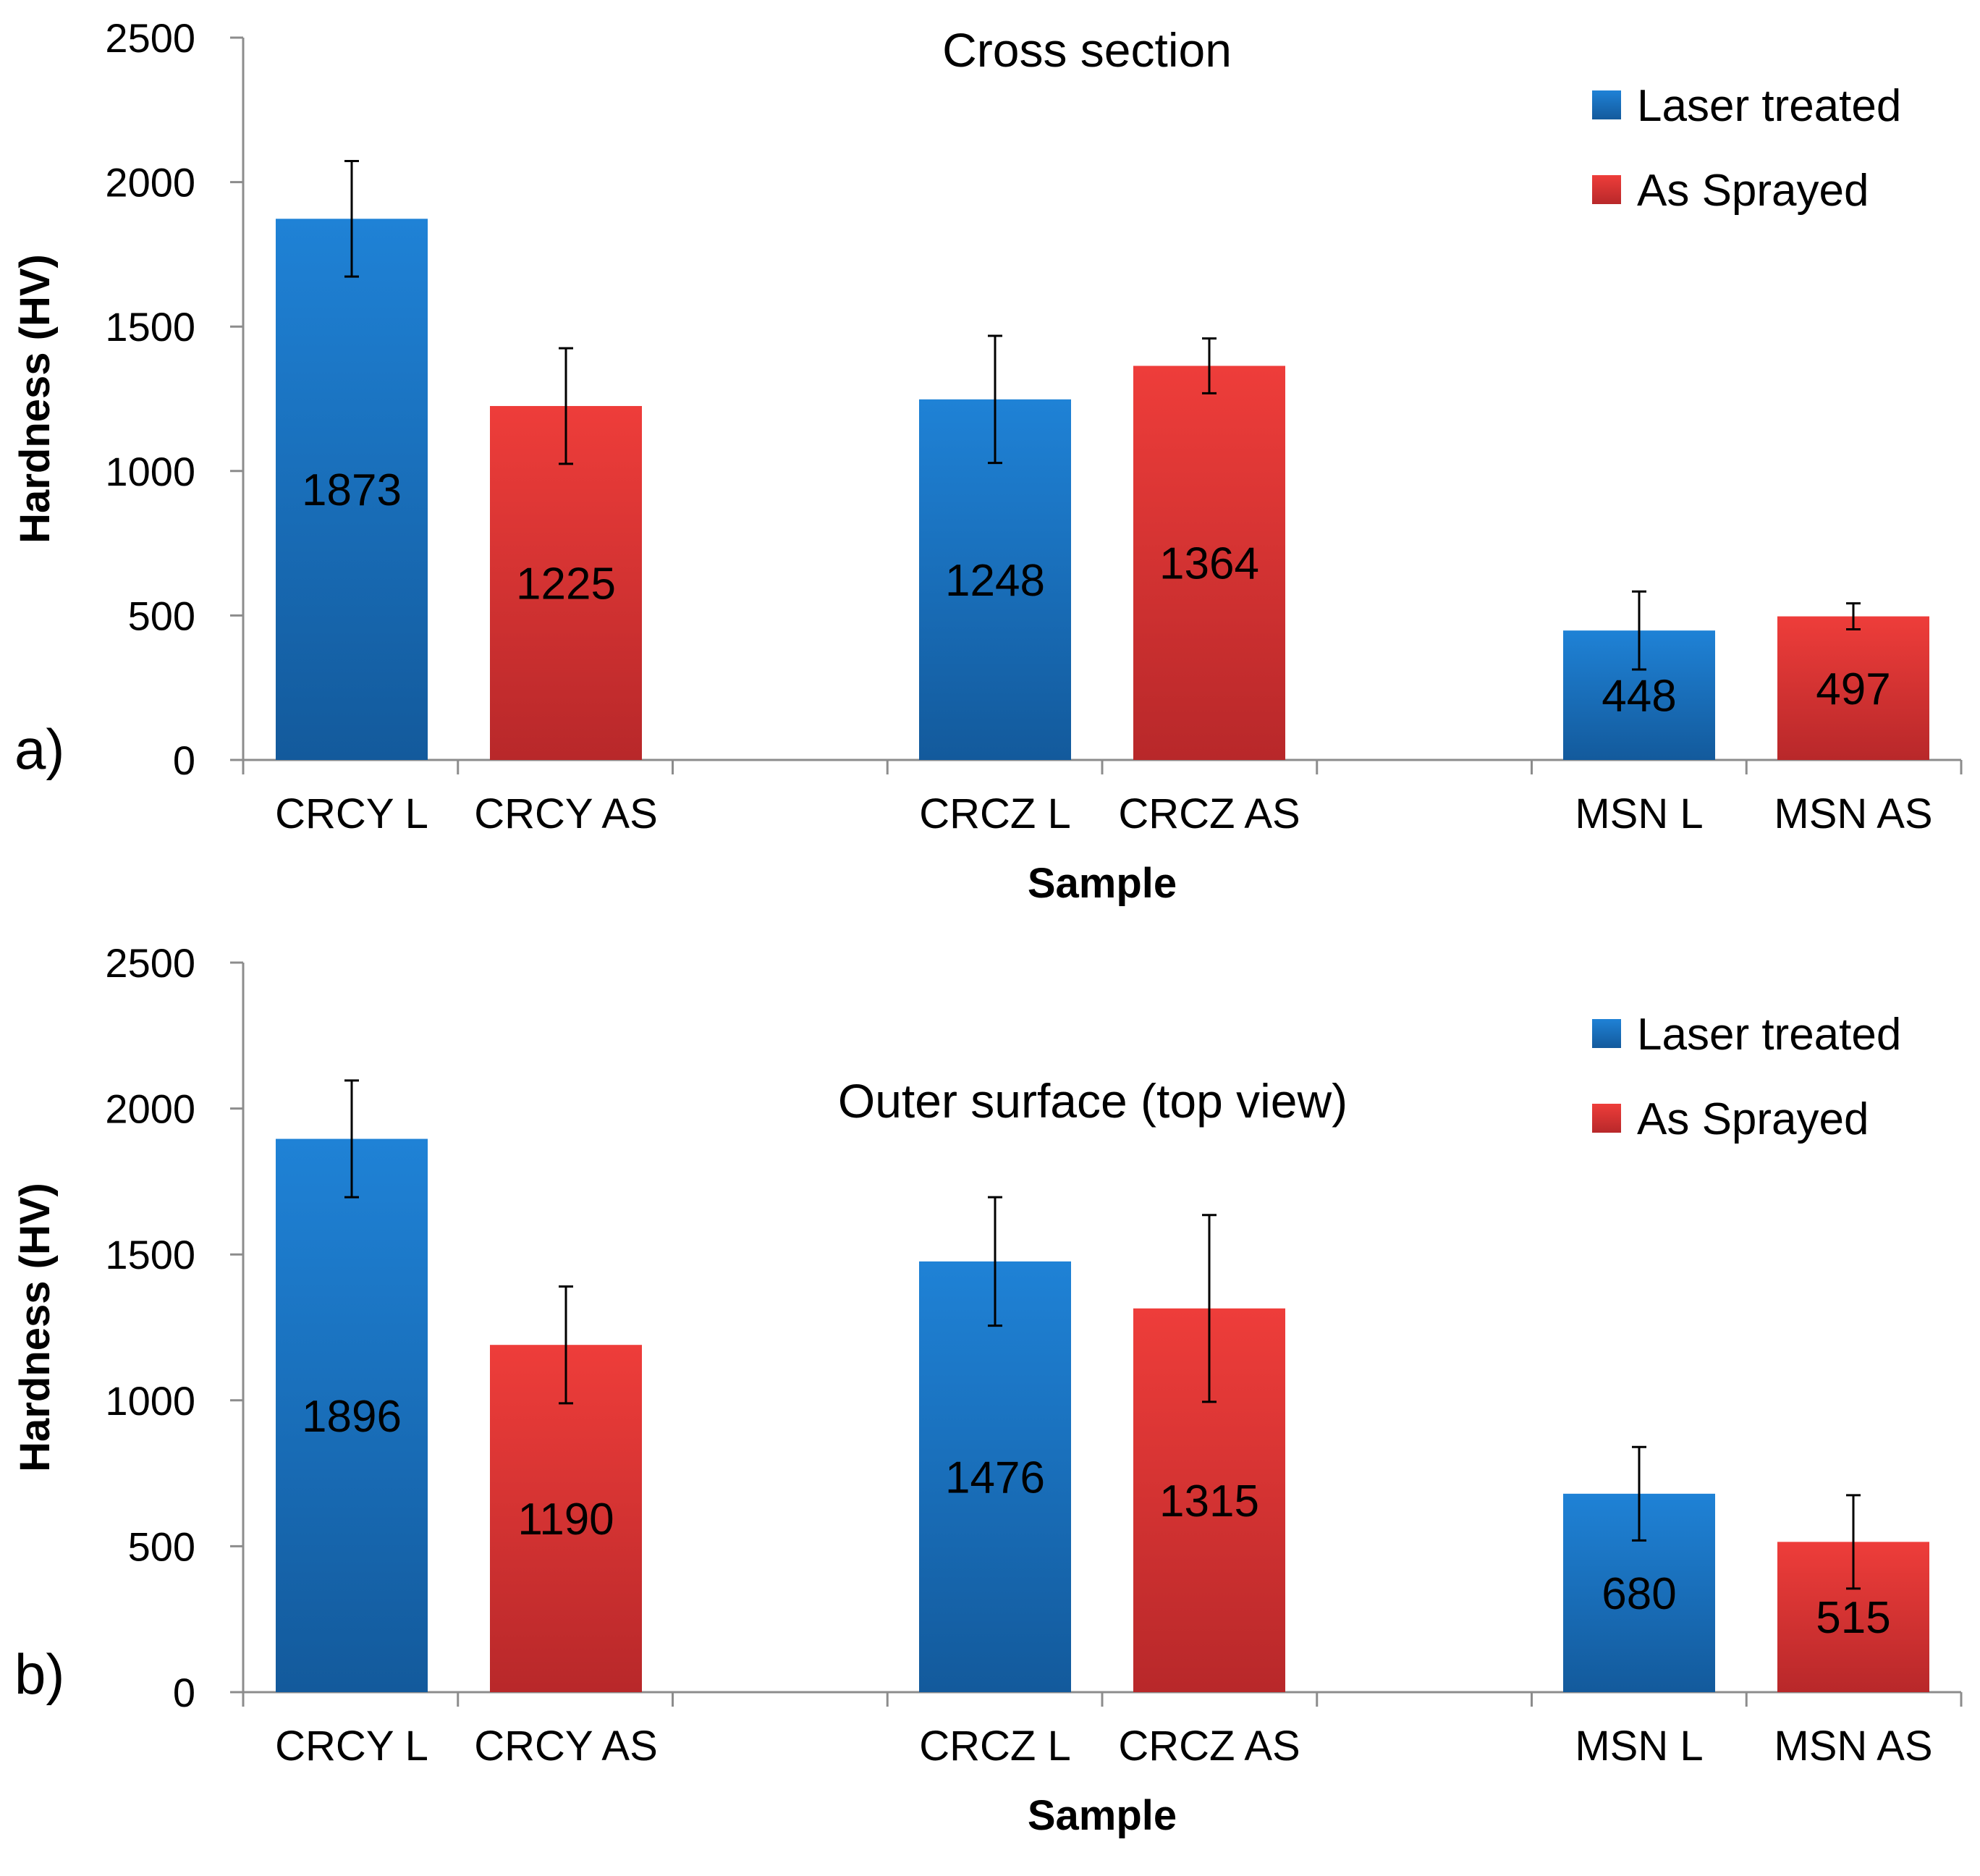 The height and width of the screenshot is (1876, 1980). What do you see at coordinates (995, 581) in the screenshot?
I see `data-label: 1248` at bounding box center [995, 581].